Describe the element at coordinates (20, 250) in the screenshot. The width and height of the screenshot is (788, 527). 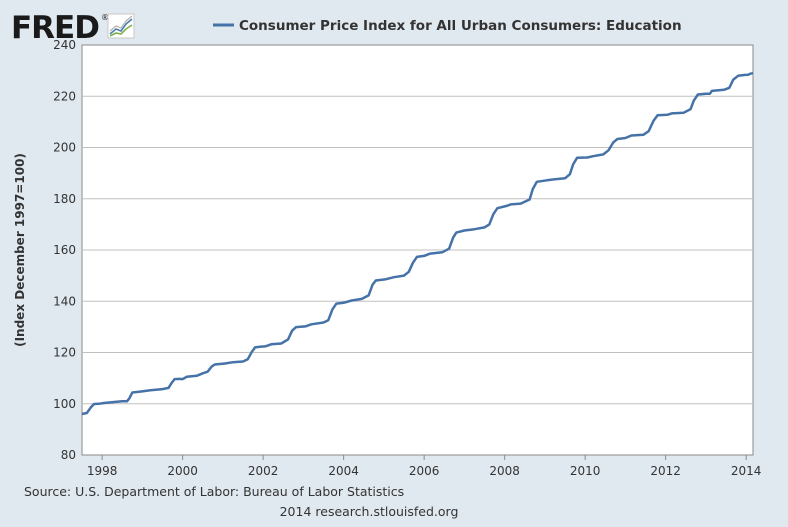
I see `y-axis-label: (Index December 1997=100)` at that location.